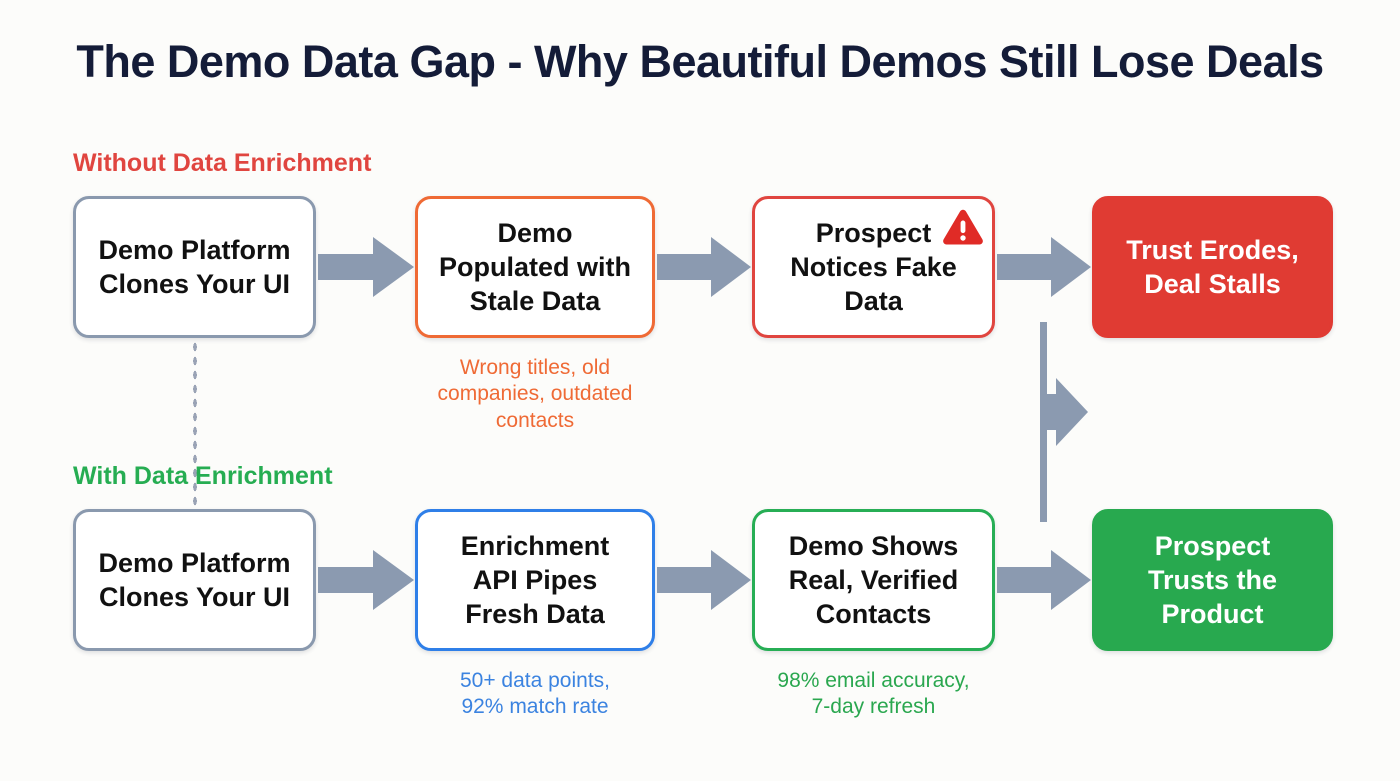  I want to click on section-label-without-enrichment: Without Data Enrichment, so click(222, 163).